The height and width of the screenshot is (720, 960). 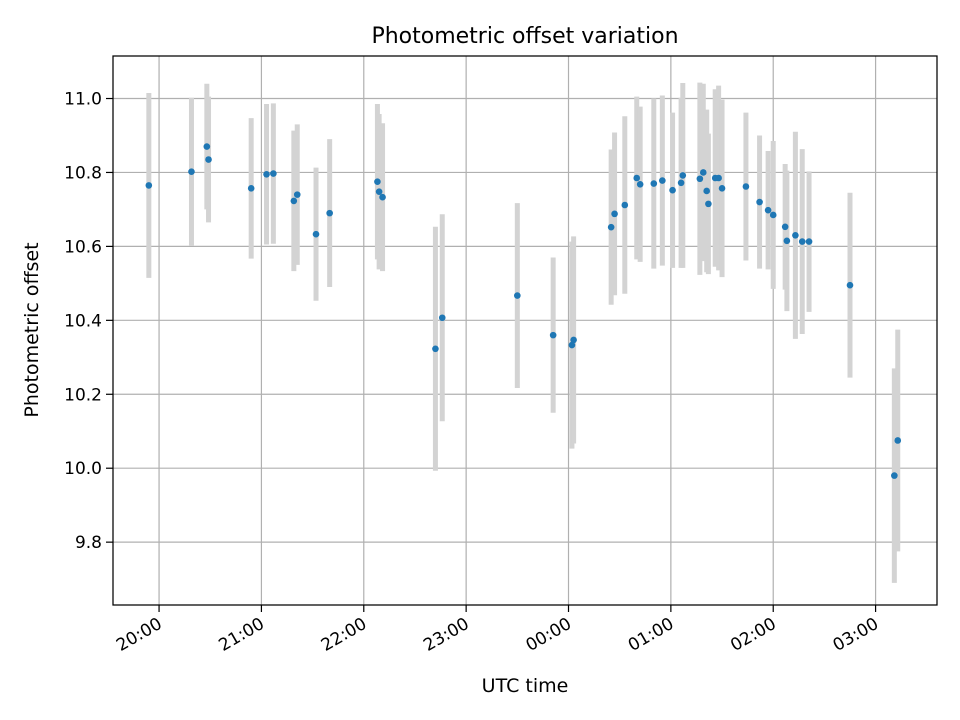 I want to click on x-axis-ticks: 20:00 21:00 22:00 23:00 00:00 01:00 02:00 03:00, so click(x=497, y=630).